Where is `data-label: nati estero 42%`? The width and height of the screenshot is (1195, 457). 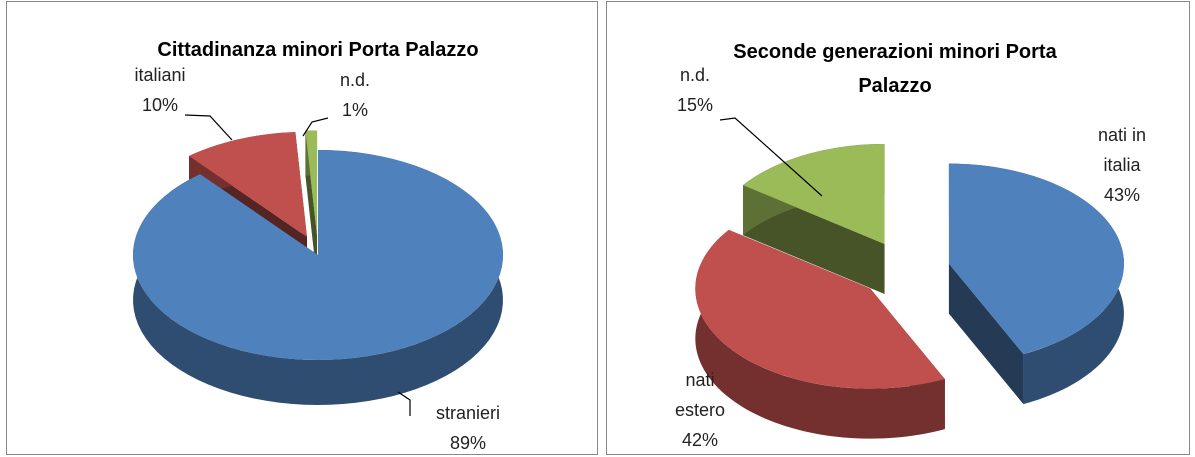
data-label: nati estero 42% is located at coordinates (700, 410).